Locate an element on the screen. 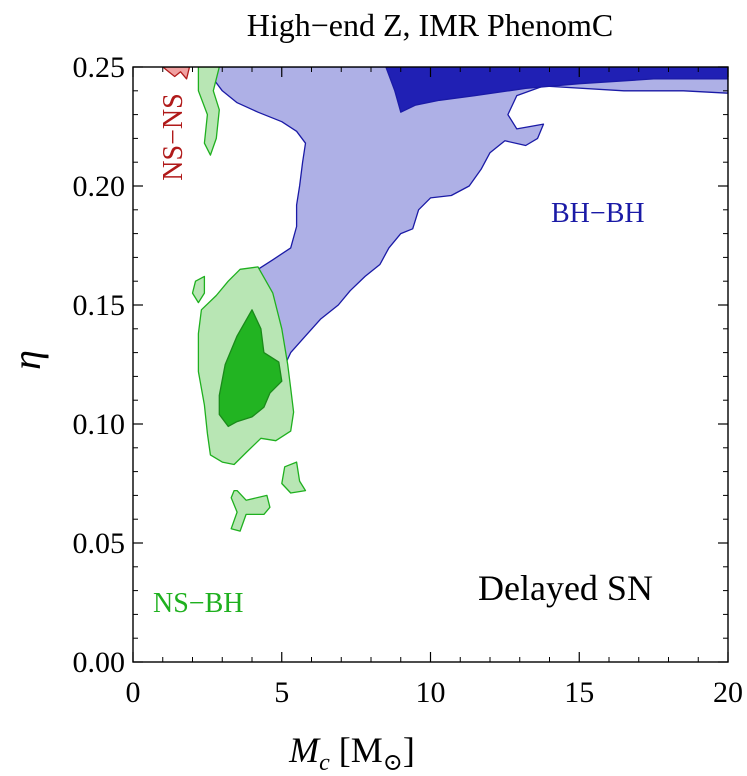  annotation-delayed-sn: Delayed SN is located at coordinates (565, 588).